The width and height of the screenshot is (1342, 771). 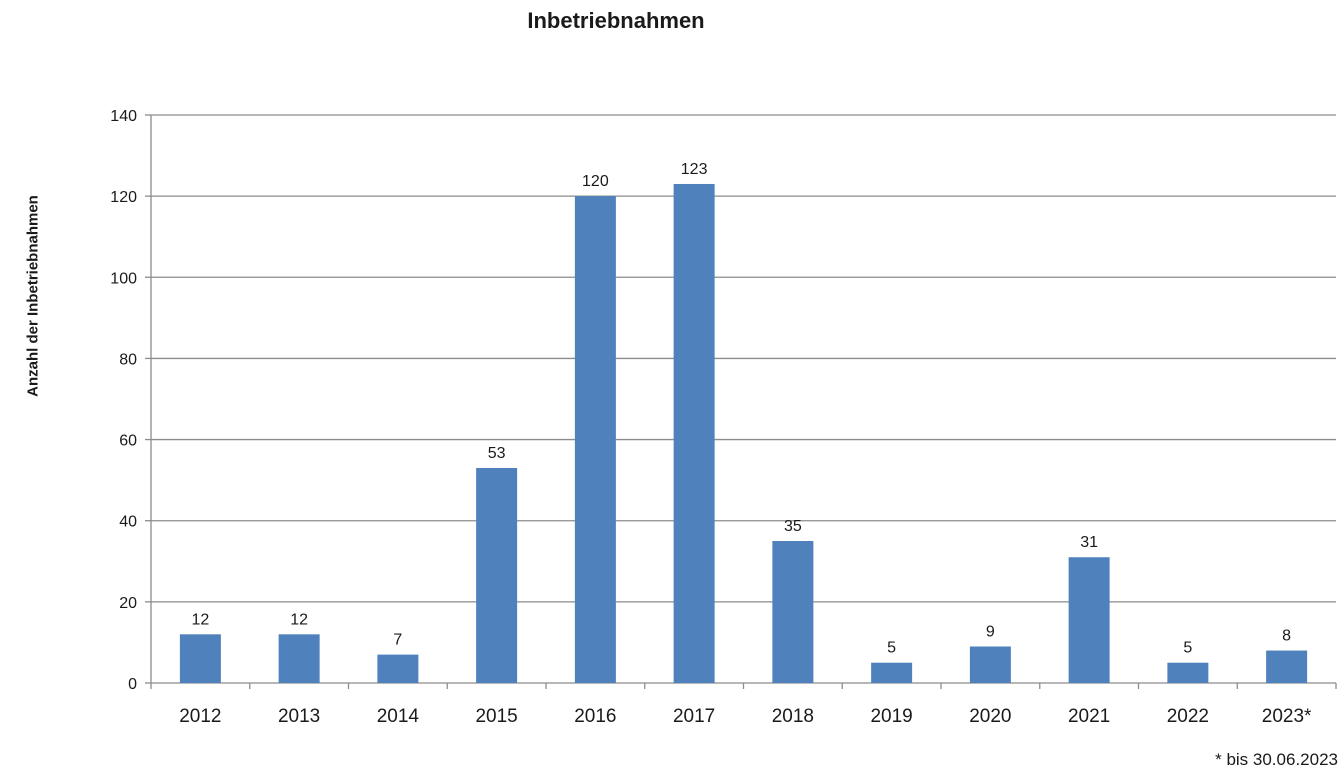 What do you see at coordinates (1089, 542) in the screenshot?
I see `data-label: 31` at bounding box center [1089, 542].